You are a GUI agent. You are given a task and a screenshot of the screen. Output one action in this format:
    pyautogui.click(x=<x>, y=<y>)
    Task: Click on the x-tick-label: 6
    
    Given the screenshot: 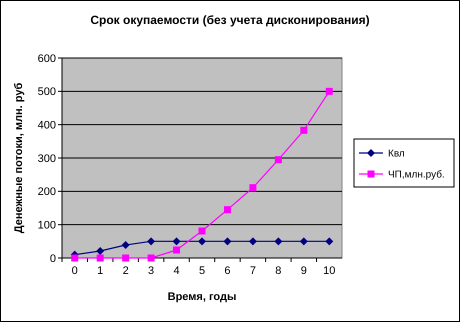 What is the action you would take?
    pyautogui.click(x=227, y=271)
    